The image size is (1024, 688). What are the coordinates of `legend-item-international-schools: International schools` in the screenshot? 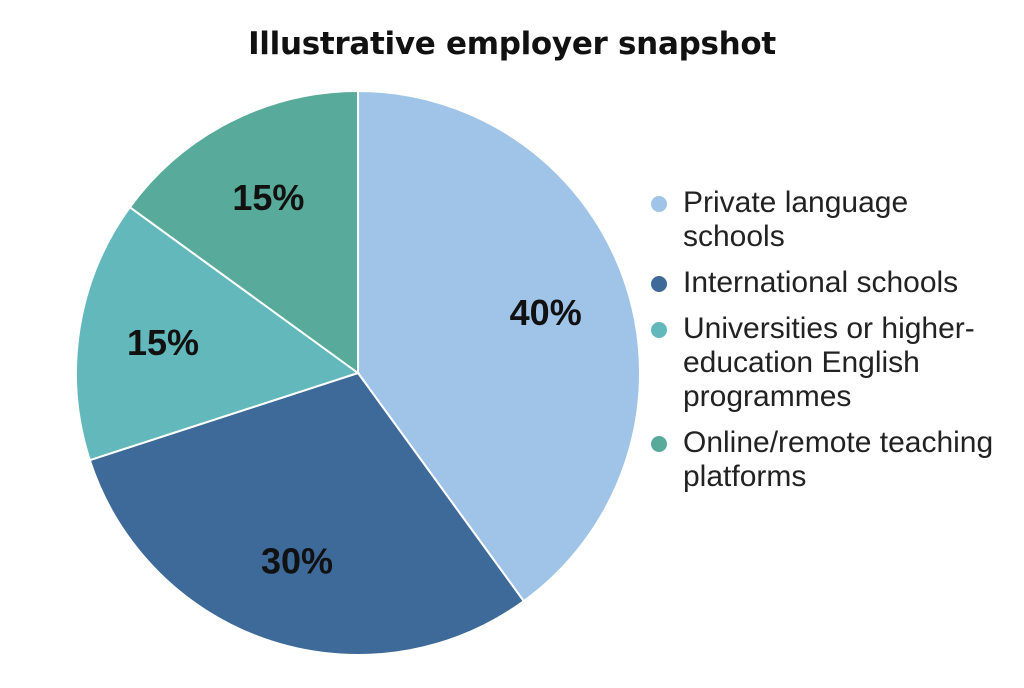 It's located at (833, 283).